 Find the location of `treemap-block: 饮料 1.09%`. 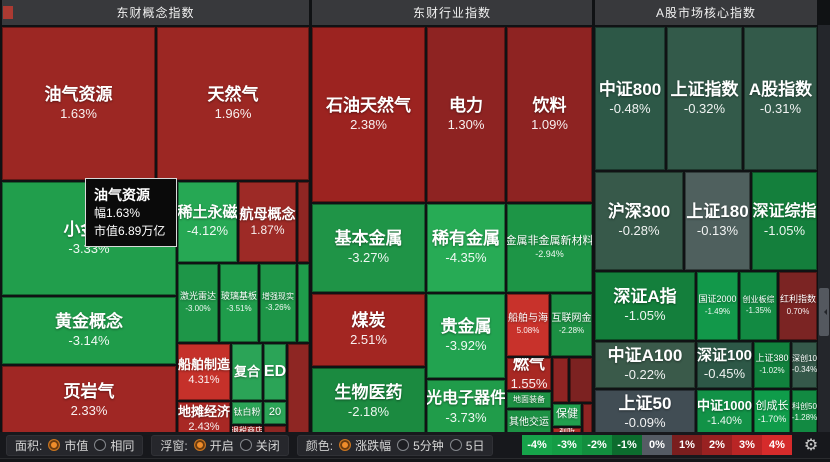

treemap-block: 饮料 1.09% is located at coordinates (549, 114).